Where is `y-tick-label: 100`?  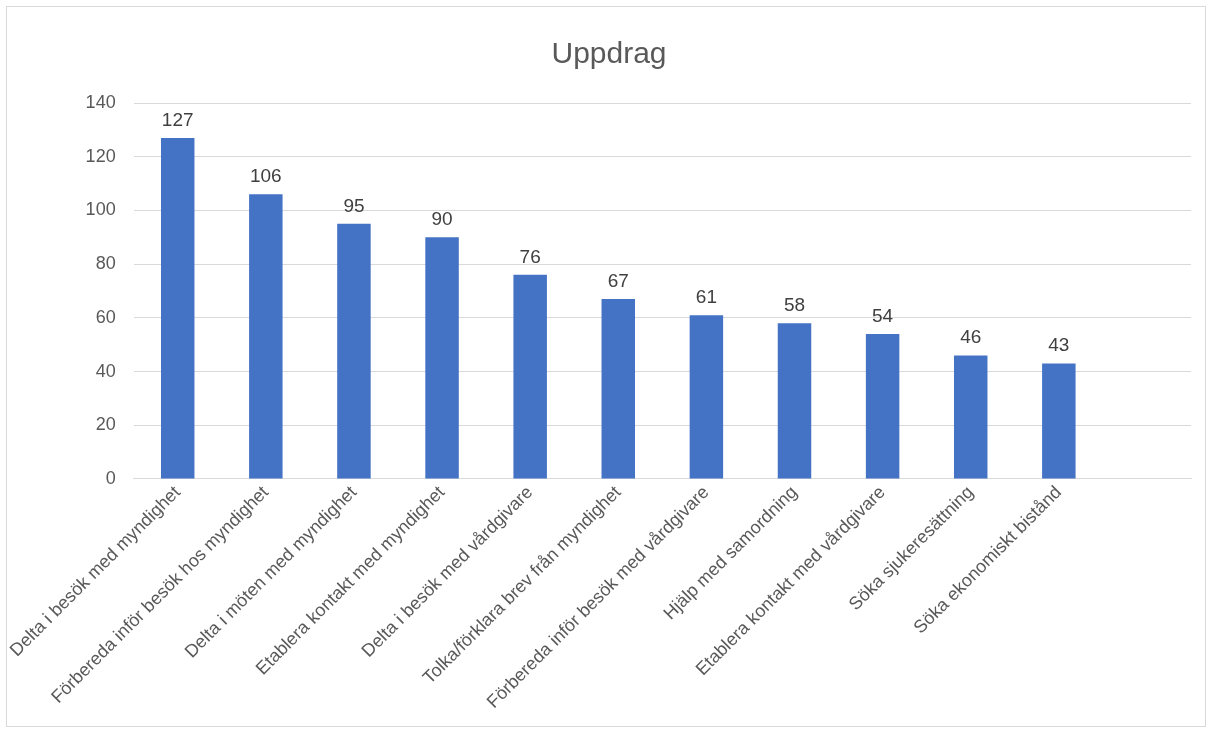 y-tick-label: 100 is located at coordinates (100, 209).